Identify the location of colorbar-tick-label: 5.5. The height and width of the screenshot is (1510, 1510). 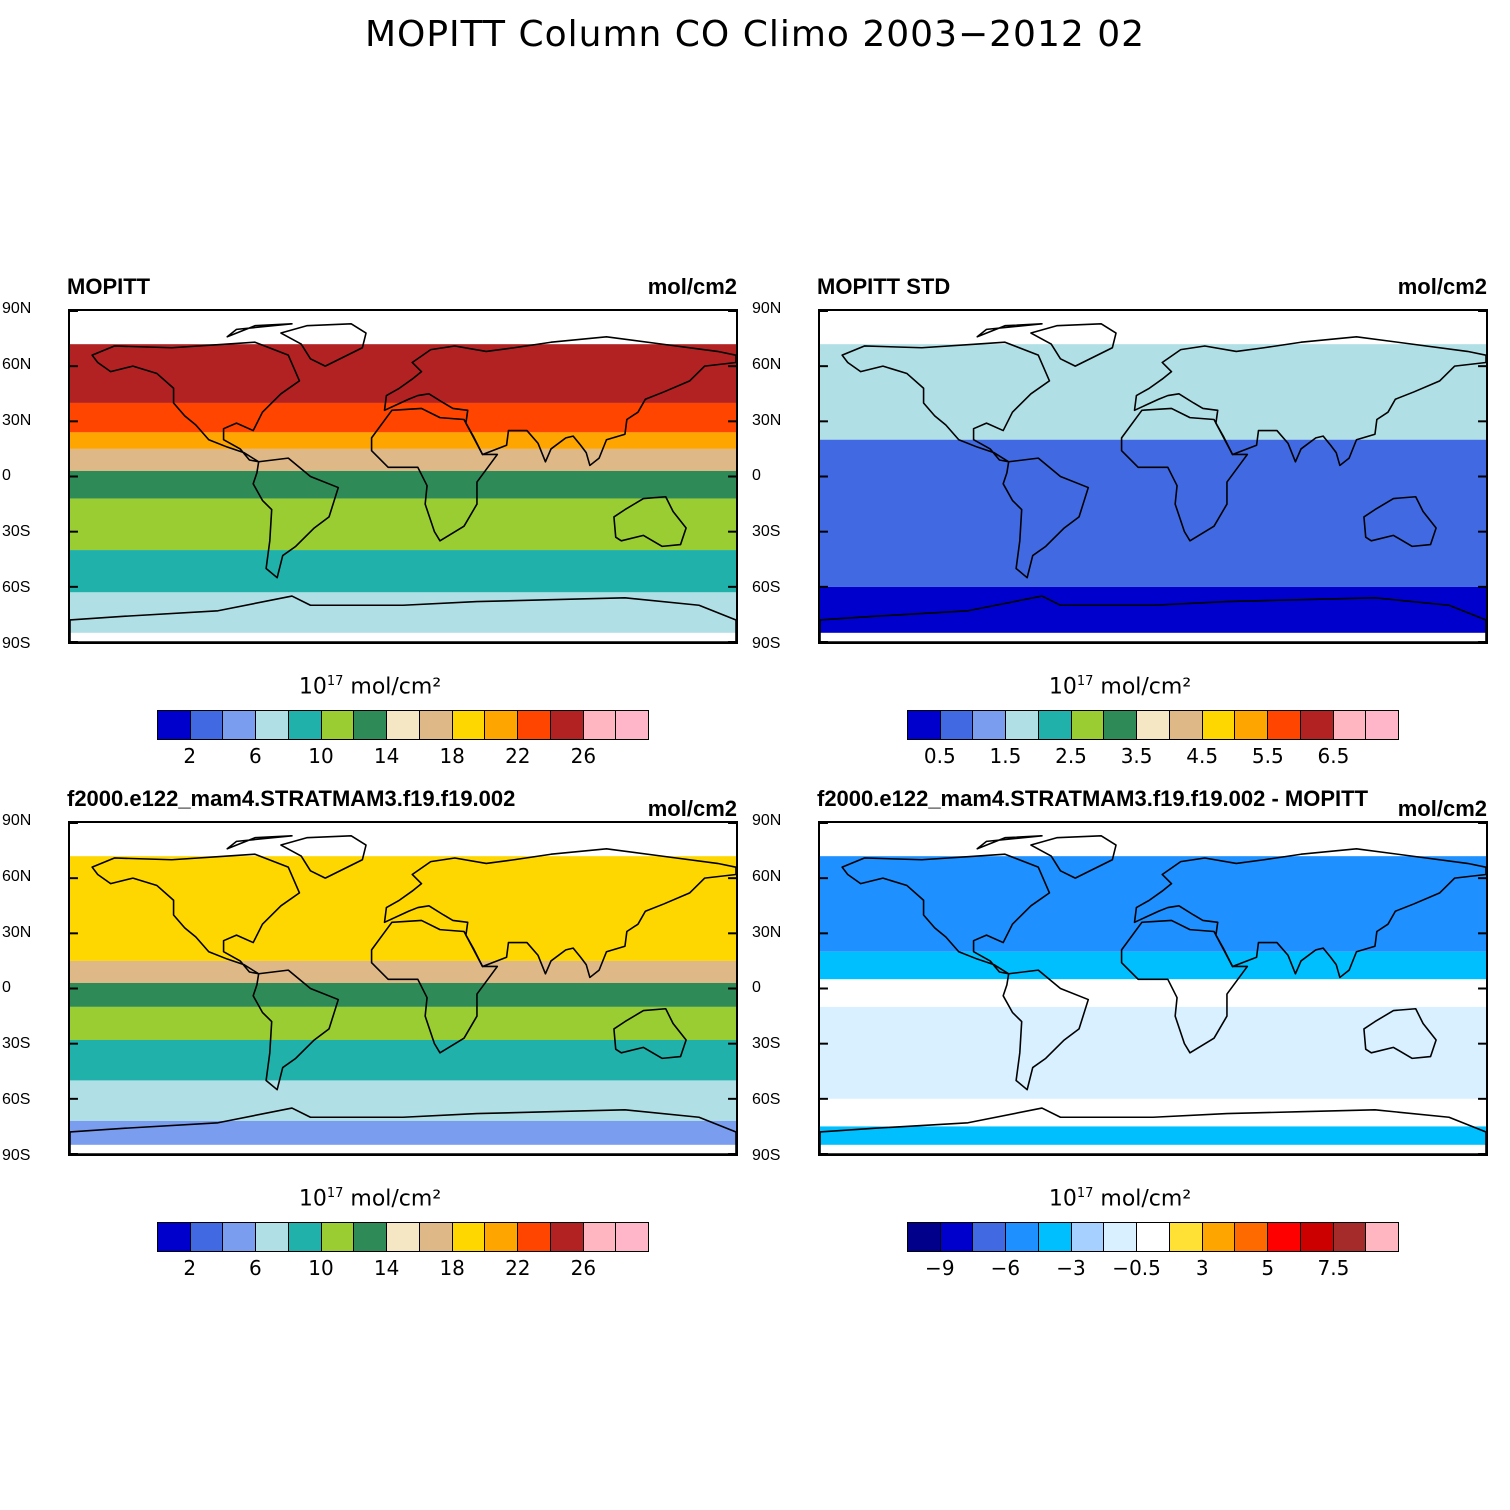
(1267, 756).